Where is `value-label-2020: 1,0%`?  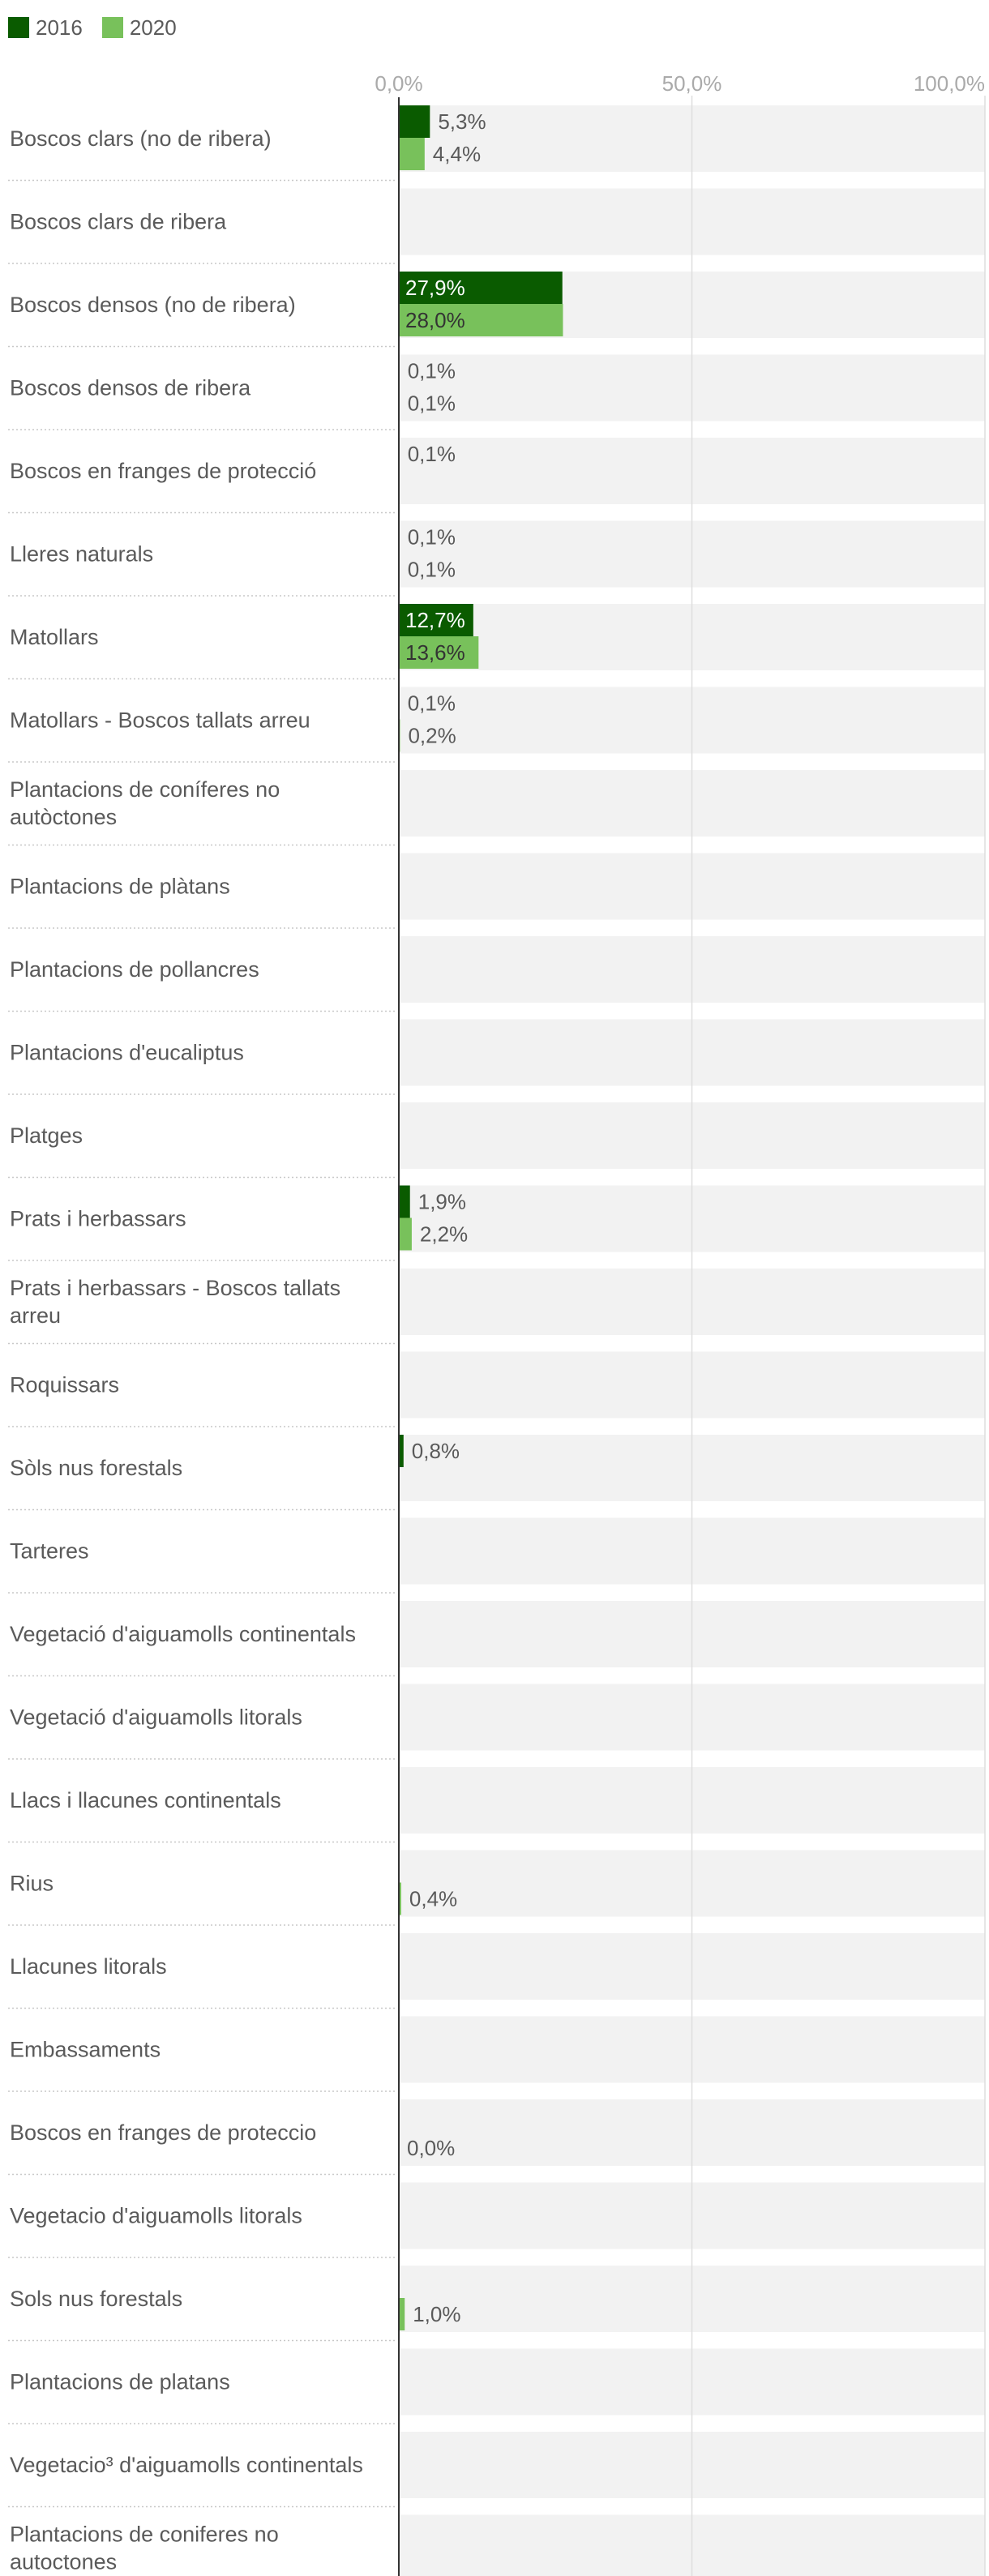
value-label-2020: 1,0% is located at coordinates (436, 2314).